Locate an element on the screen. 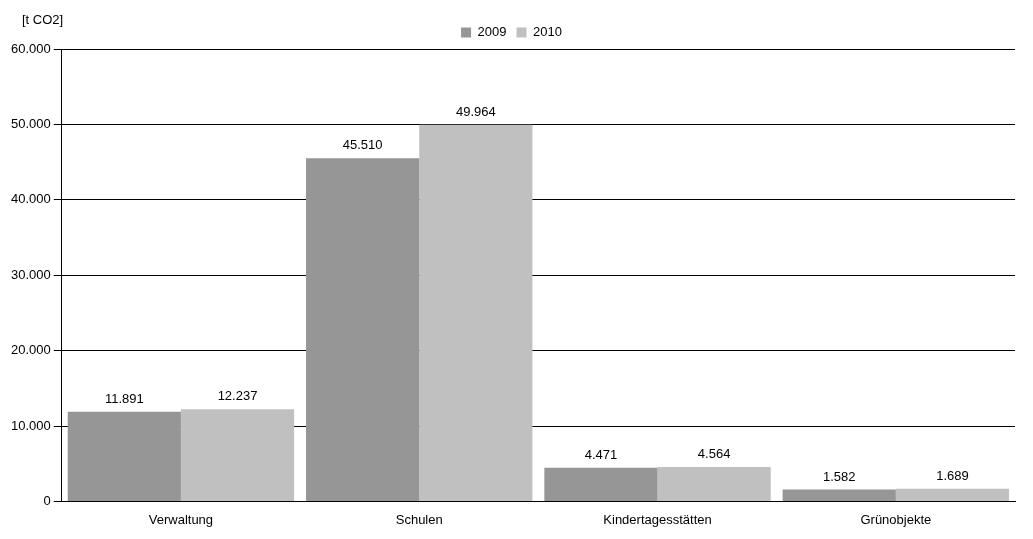 This screenshot has width=1033, height=539. data-label: 1.689 is located at coordinates (952, 475).